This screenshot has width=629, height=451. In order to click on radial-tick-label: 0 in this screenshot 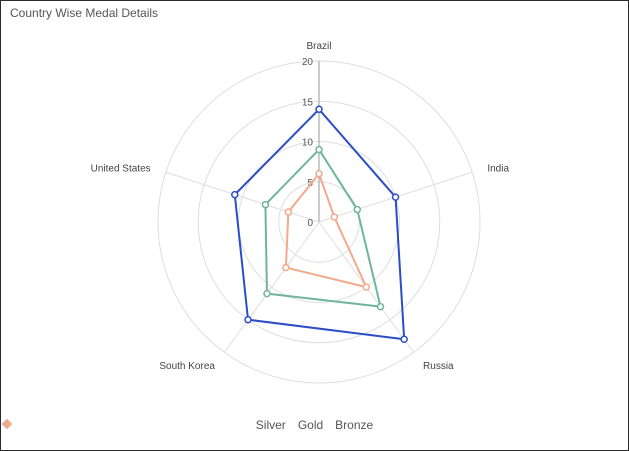, I will do `click(310, 223)`.